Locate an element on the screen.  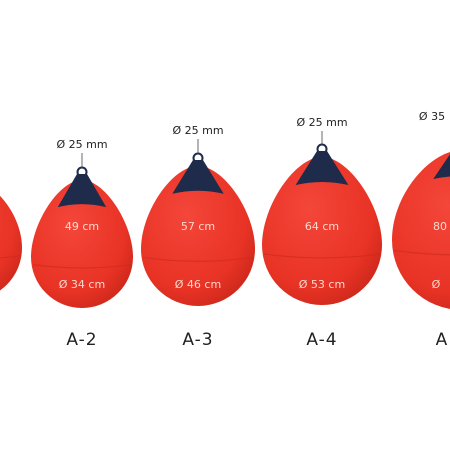
model-name: A is located at coordinates (442, 340).